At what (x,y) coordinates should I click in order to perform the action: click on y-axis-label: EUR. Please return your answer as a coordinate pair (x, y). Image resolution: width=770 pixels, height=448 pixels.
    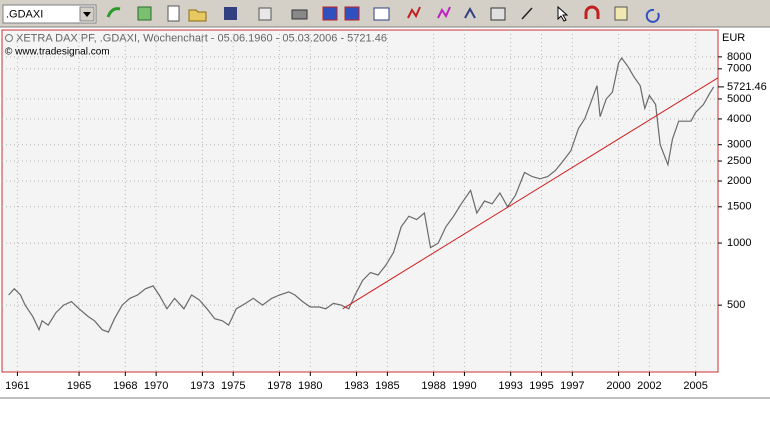
    Looking at the image, I should click on (733, 38).